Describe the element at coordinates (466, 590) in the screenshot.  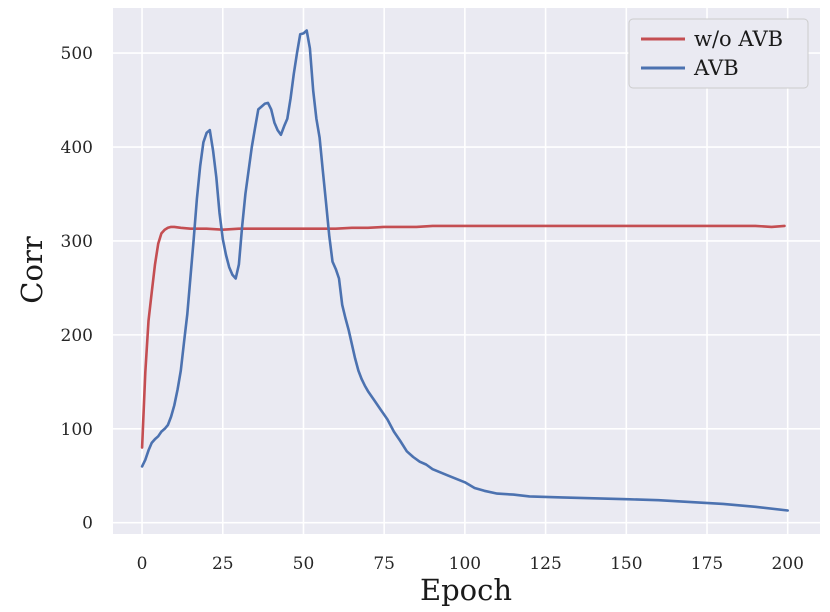
I see `x-axis-title: Epoch` at that location.